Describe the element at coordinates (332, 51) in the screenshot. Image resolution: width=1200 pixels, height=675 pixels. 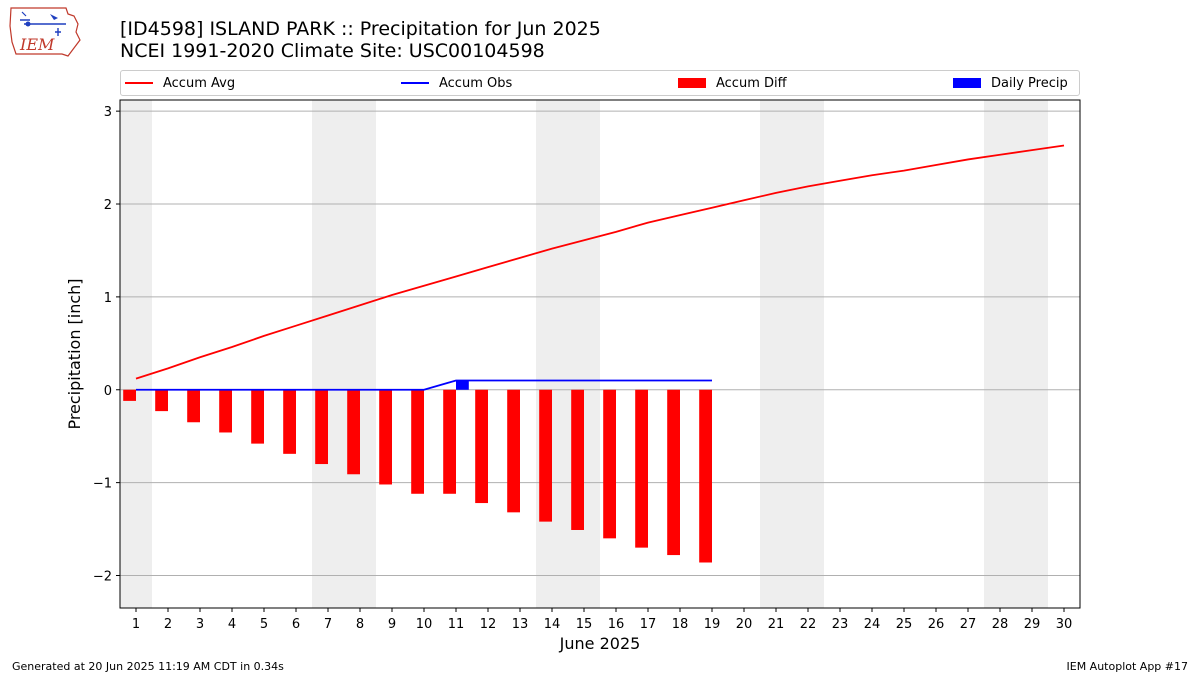
I see `chart-subtitle: NCEI 1991-2020 Climate Site: USC00104598` at that location.